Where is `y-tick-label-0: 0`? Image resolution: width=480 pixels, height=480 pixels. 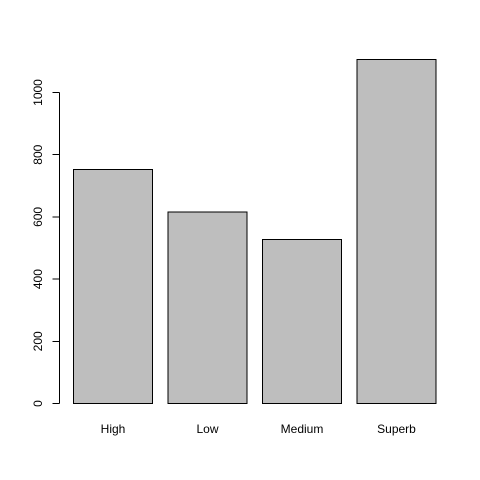
y-tick-label-0: 0 is located at coordinates (38, 403).